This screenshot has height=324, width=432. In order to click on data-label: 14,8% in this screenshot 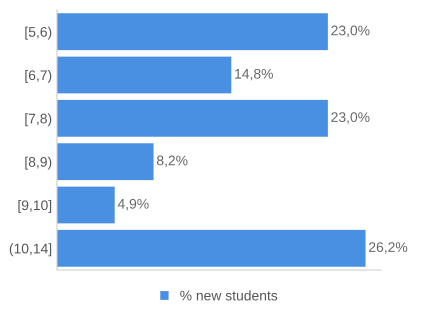, I will do `click(254, 74)`.